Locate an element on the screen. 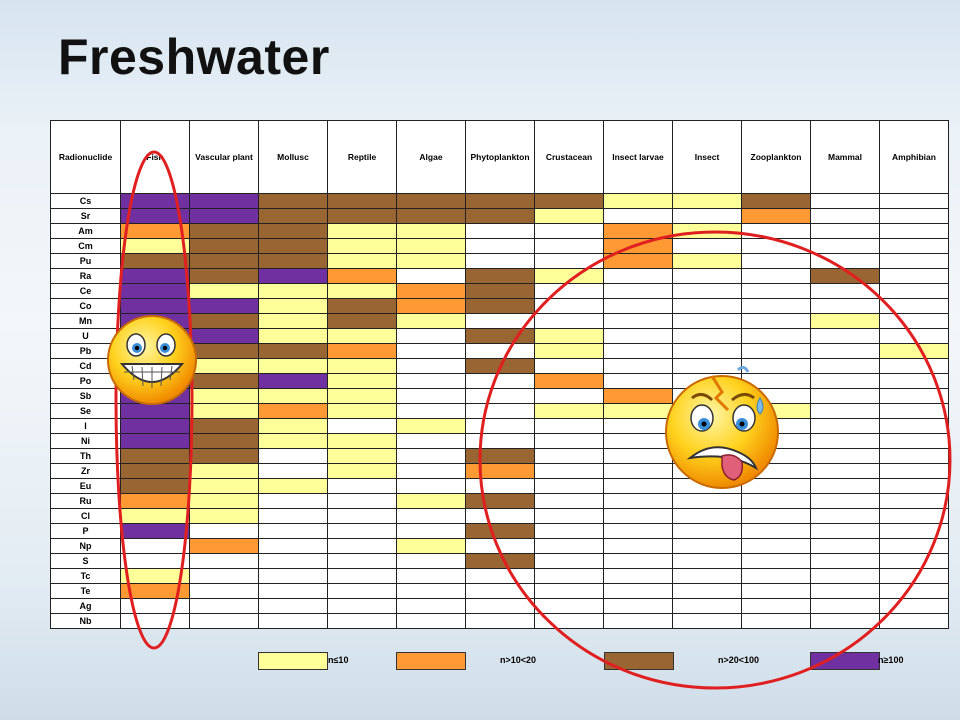 The height and width of the screenshot is (720, 960). legend-label: n>10<20 is located at coordinates (518, 660).